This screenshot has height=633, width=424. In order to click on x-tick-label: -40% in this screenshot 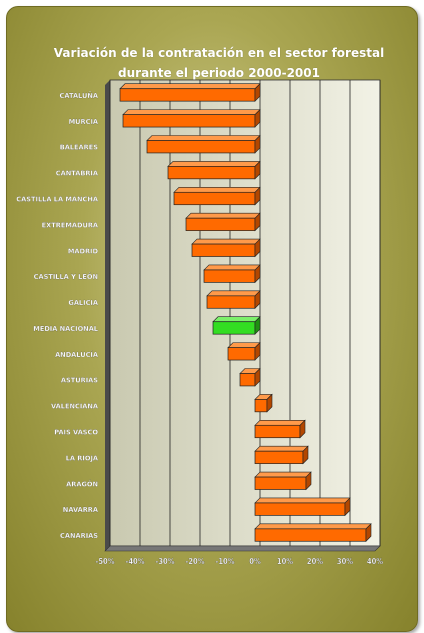, I will do `click(135, 561)`.